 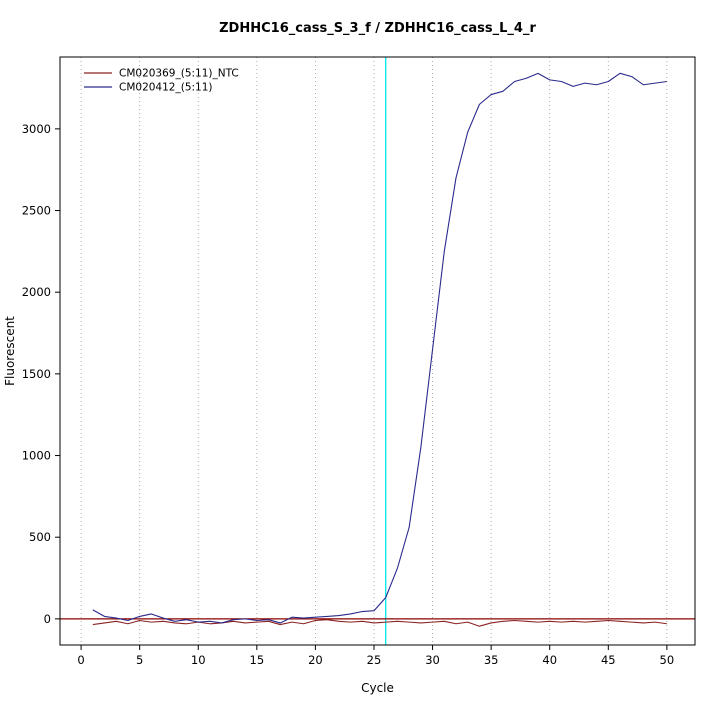 What do you see at coordinates (377, 688) in the screenshot?
I see `x-axis-label: Cycle` at bounding box center [377, 688].